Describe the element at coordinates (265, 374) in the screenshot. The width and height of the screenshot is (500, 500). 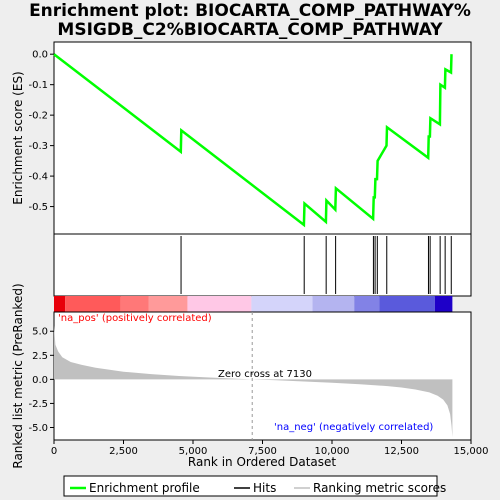
I see `zero-cross-label: Zero cross at 7130` at that location.